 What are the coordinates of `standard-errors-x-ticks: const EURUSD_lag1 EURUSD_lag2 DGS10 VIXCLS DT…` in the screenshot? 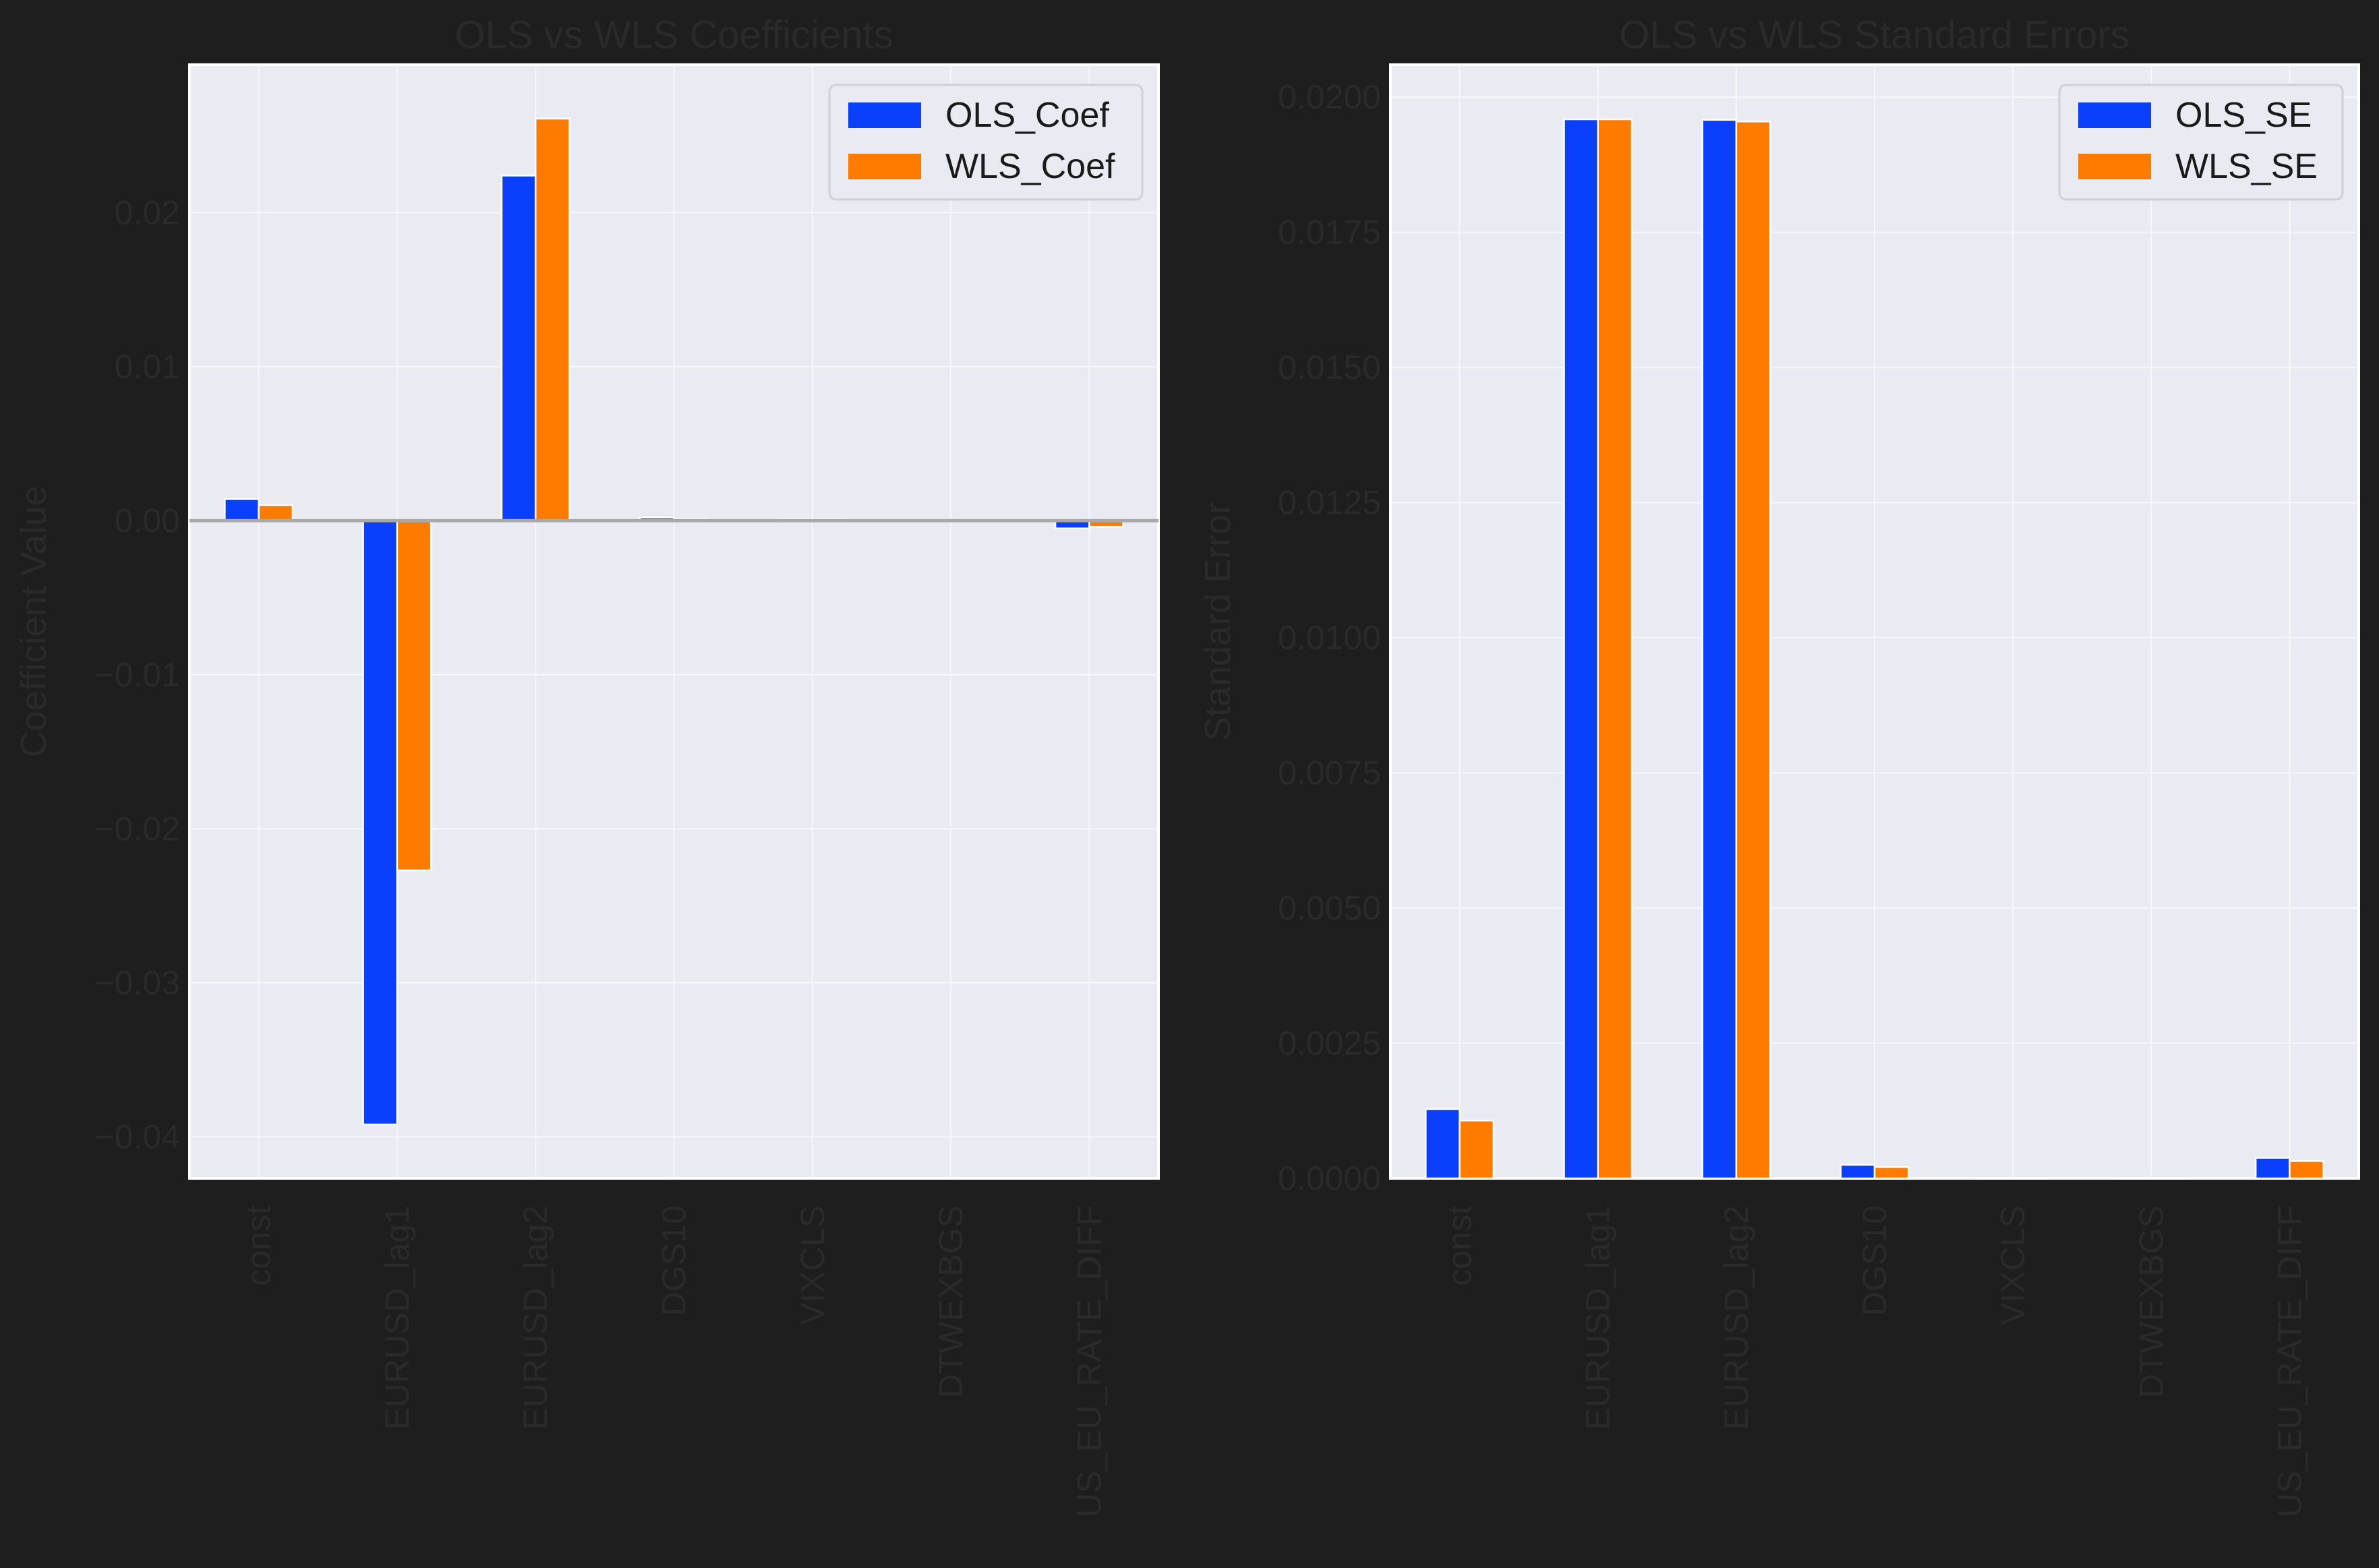 It's located at (1875, 1361).